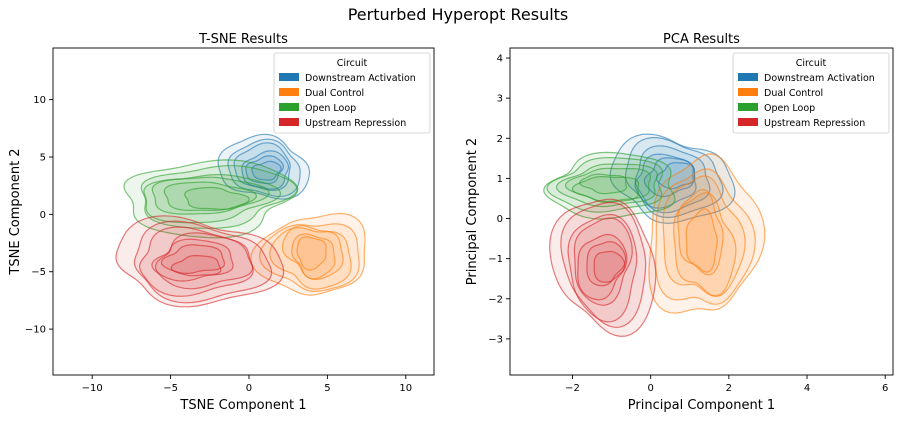  Describe the element at coordinates (43, 158) in the screenshot. I see `y-tick-label: 5` at that location.